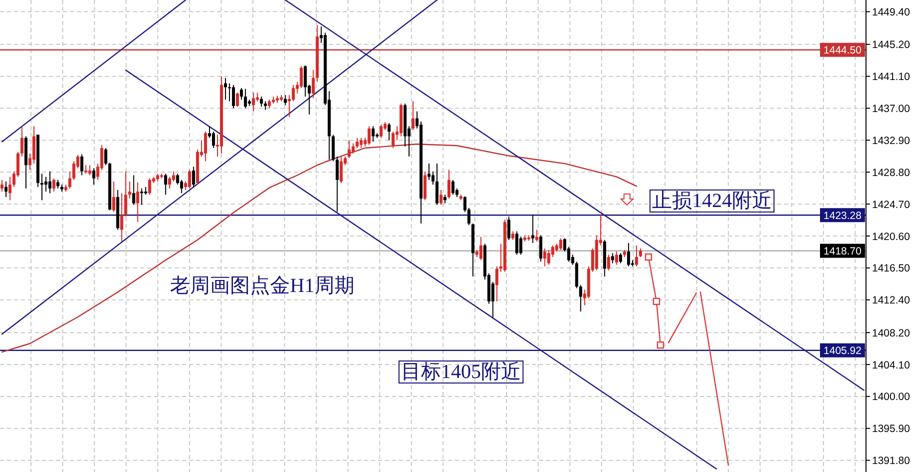 The image size is (916, 472). Describe the element at coordinates (891, 45) in the screenshot. I see `y-tick-label: 1445.20` at that location.